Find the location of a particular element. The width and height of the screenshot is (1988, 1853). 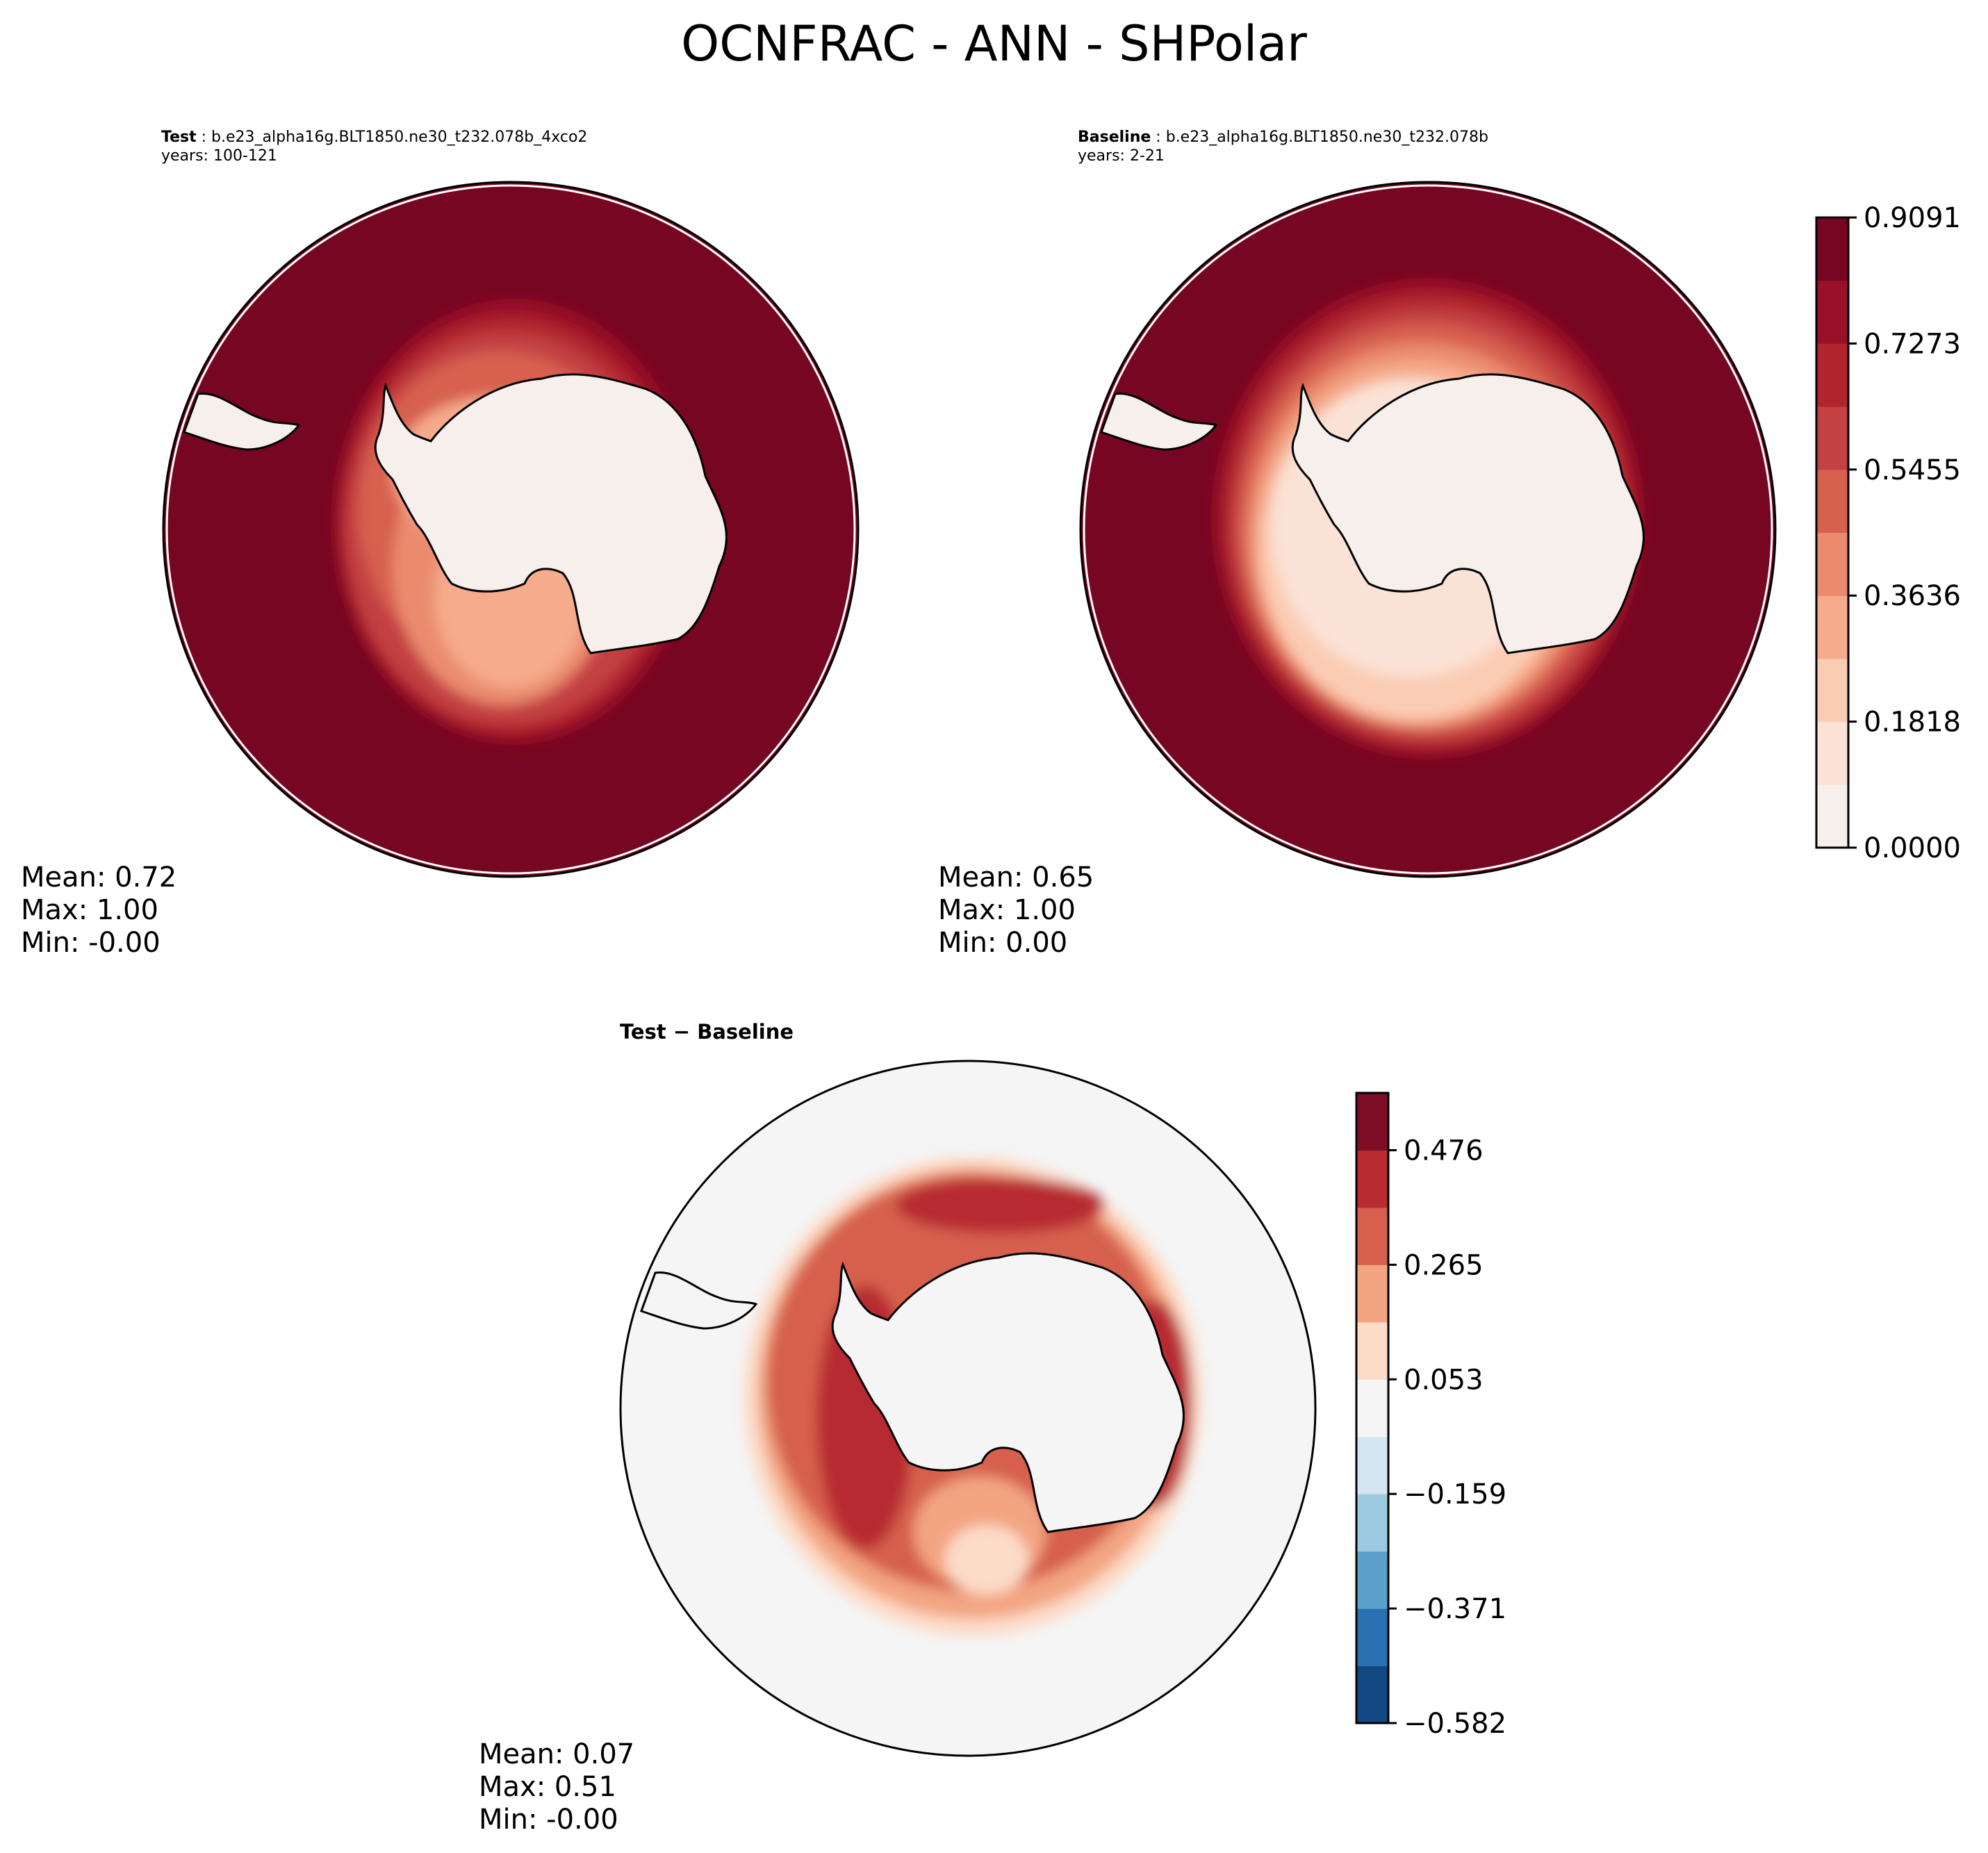

figure-title: OCNFRAC - ANN - SHPolar is located at coordinates (994, 43).